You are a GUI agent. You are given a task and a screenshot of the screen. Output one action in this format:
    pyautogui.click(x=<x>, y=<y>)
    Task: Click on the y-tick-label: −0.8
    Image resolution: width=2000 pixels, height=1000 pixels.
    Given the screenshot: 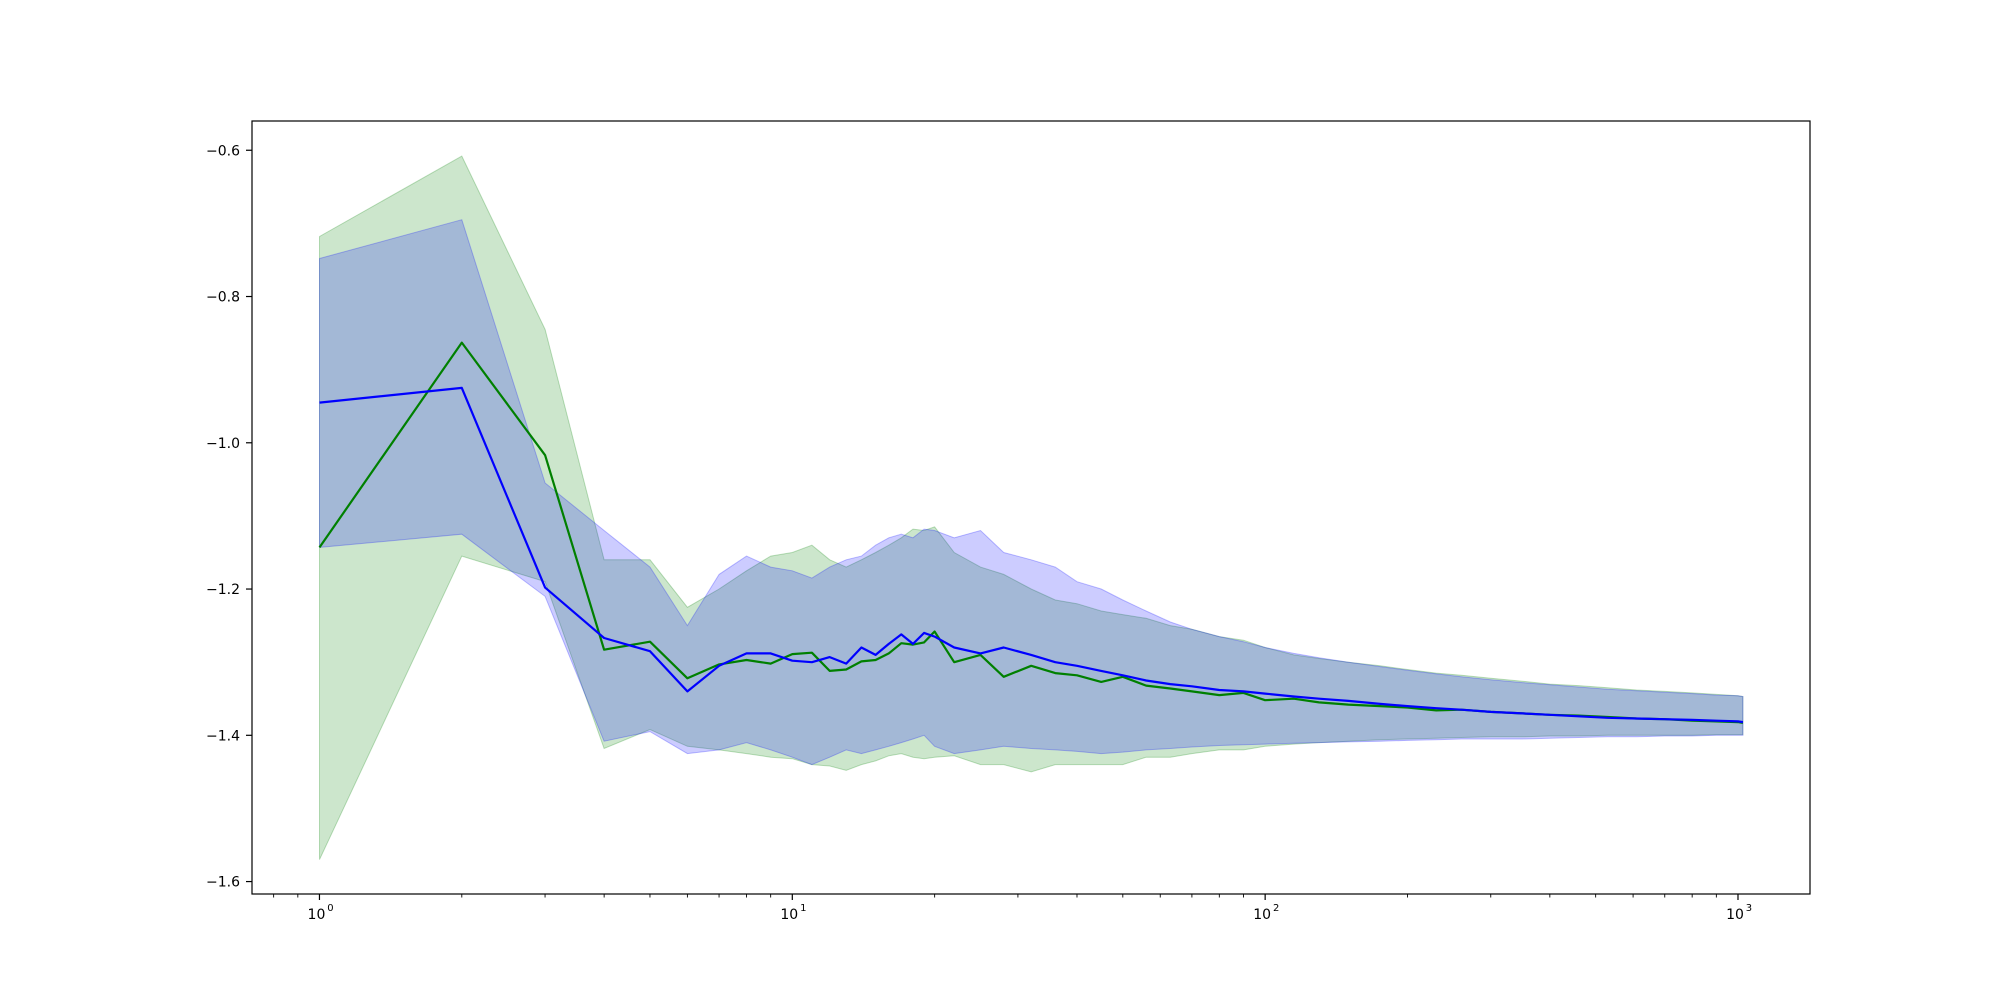 What is the action you would take?
    pyautogui.click(x=223, y=298)
    